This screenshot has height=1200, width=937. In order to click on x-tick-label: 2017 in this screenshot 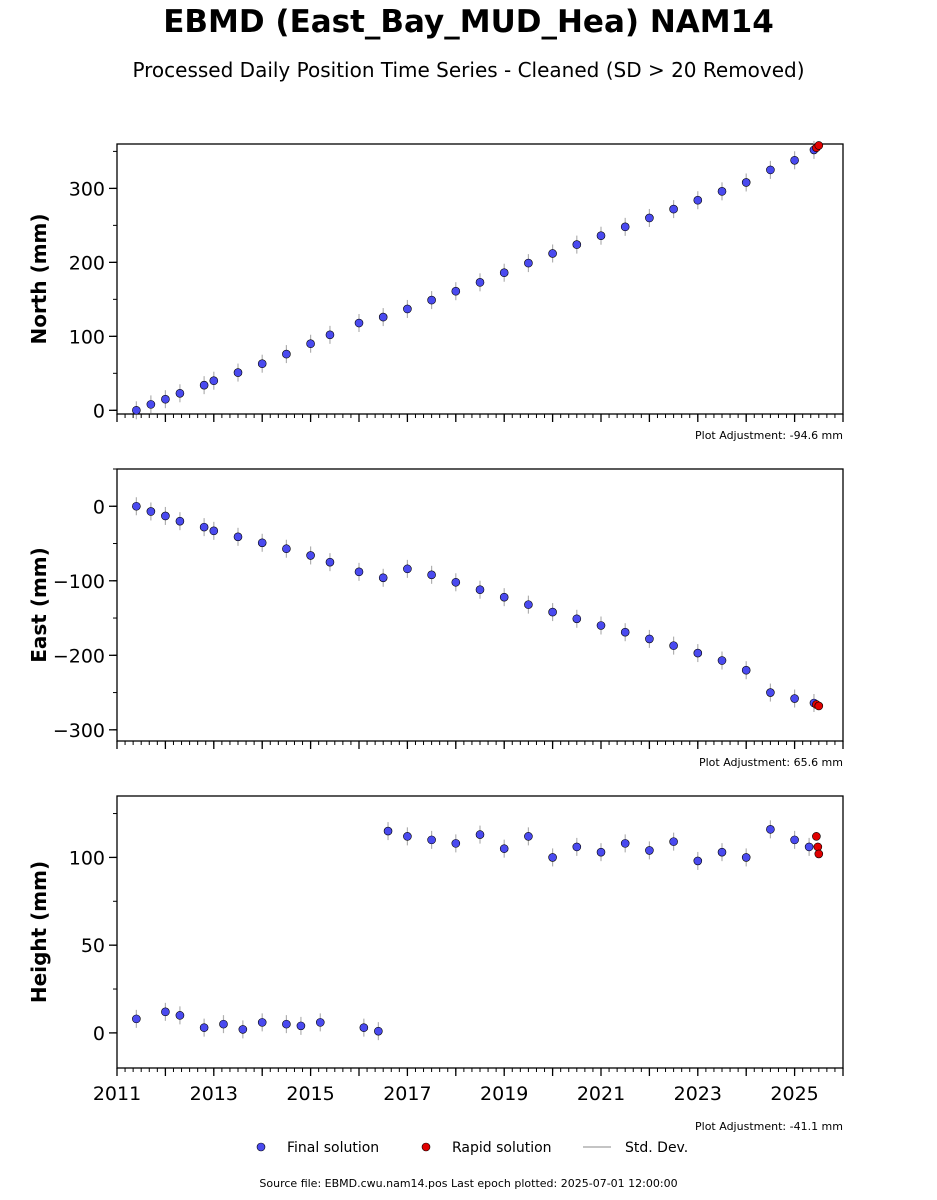, I will do `click(407, 1094)`.